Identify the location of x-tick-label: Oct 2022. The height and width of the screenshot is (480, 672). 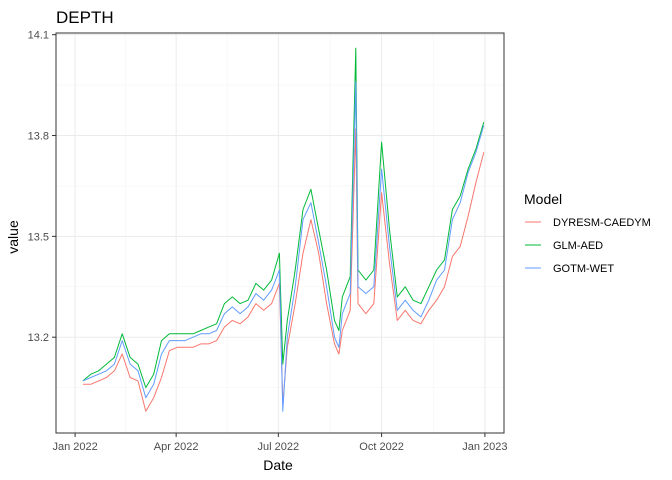
(381, 447).